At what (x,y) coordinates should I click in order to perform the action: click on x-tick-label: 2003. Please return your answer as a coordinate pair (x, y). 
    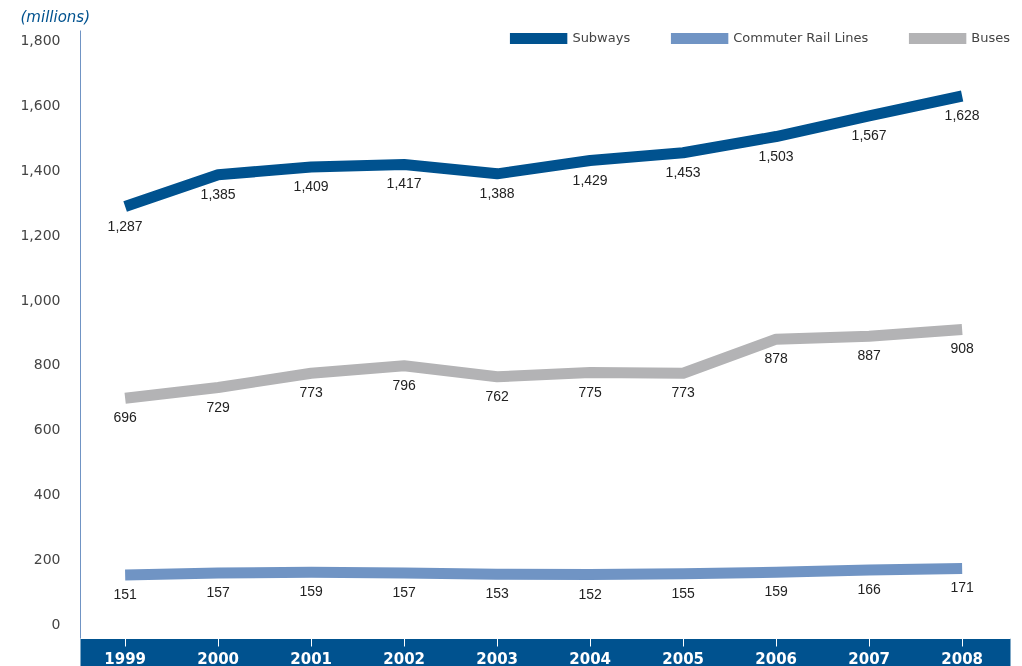
    Looking at the image, I should click on (497, 657).